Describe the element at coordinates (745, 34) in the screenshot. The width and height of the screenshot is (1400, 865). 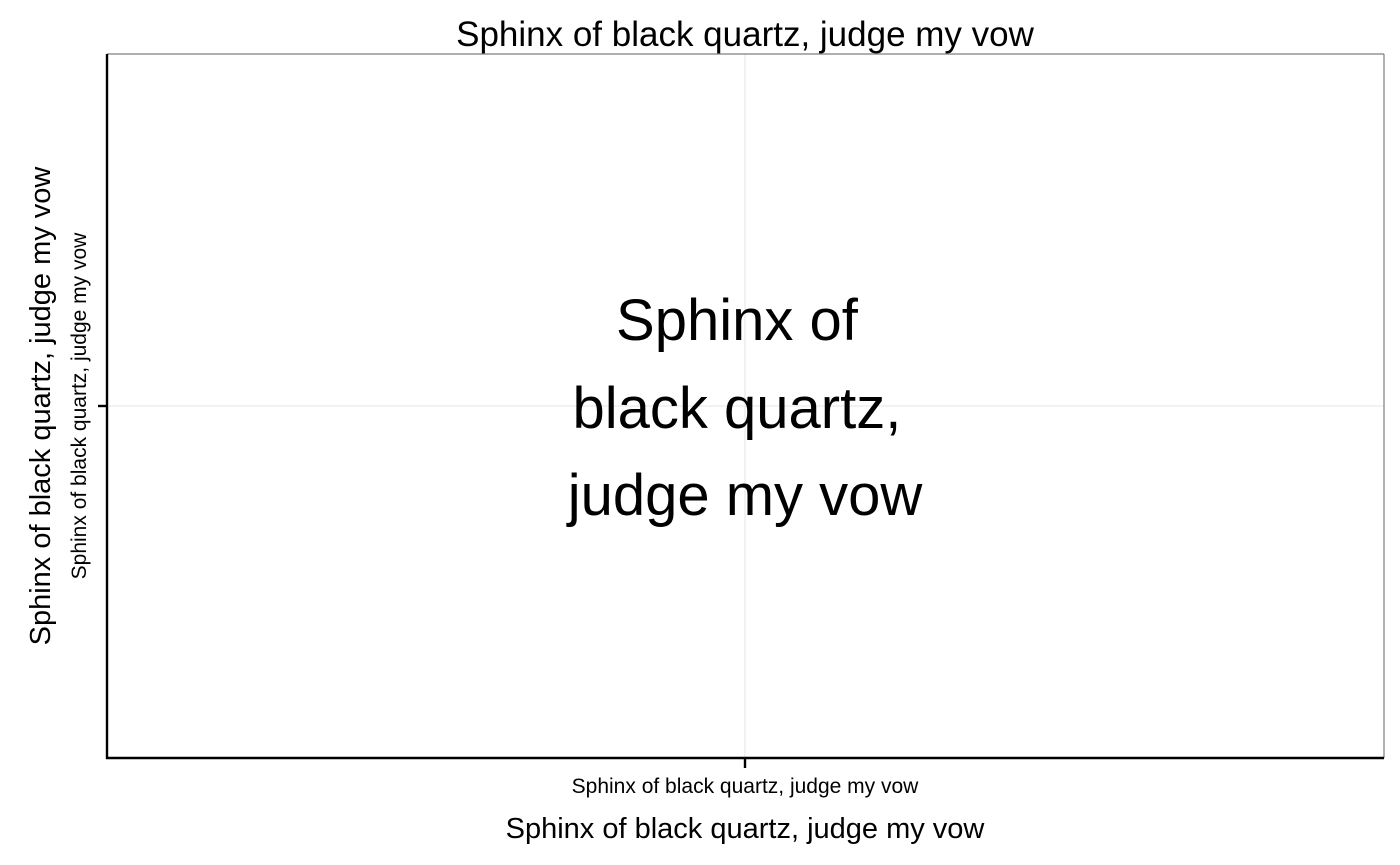
I see `chart-title: Sphinx of black quartz, judge my vow` at that location.